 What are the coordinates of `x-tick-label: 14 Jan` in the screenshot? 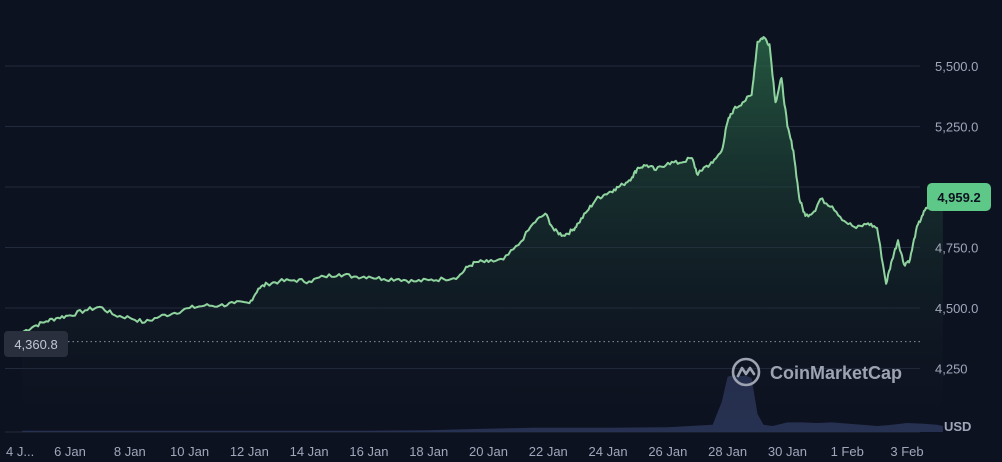 It's located at (309, 451).